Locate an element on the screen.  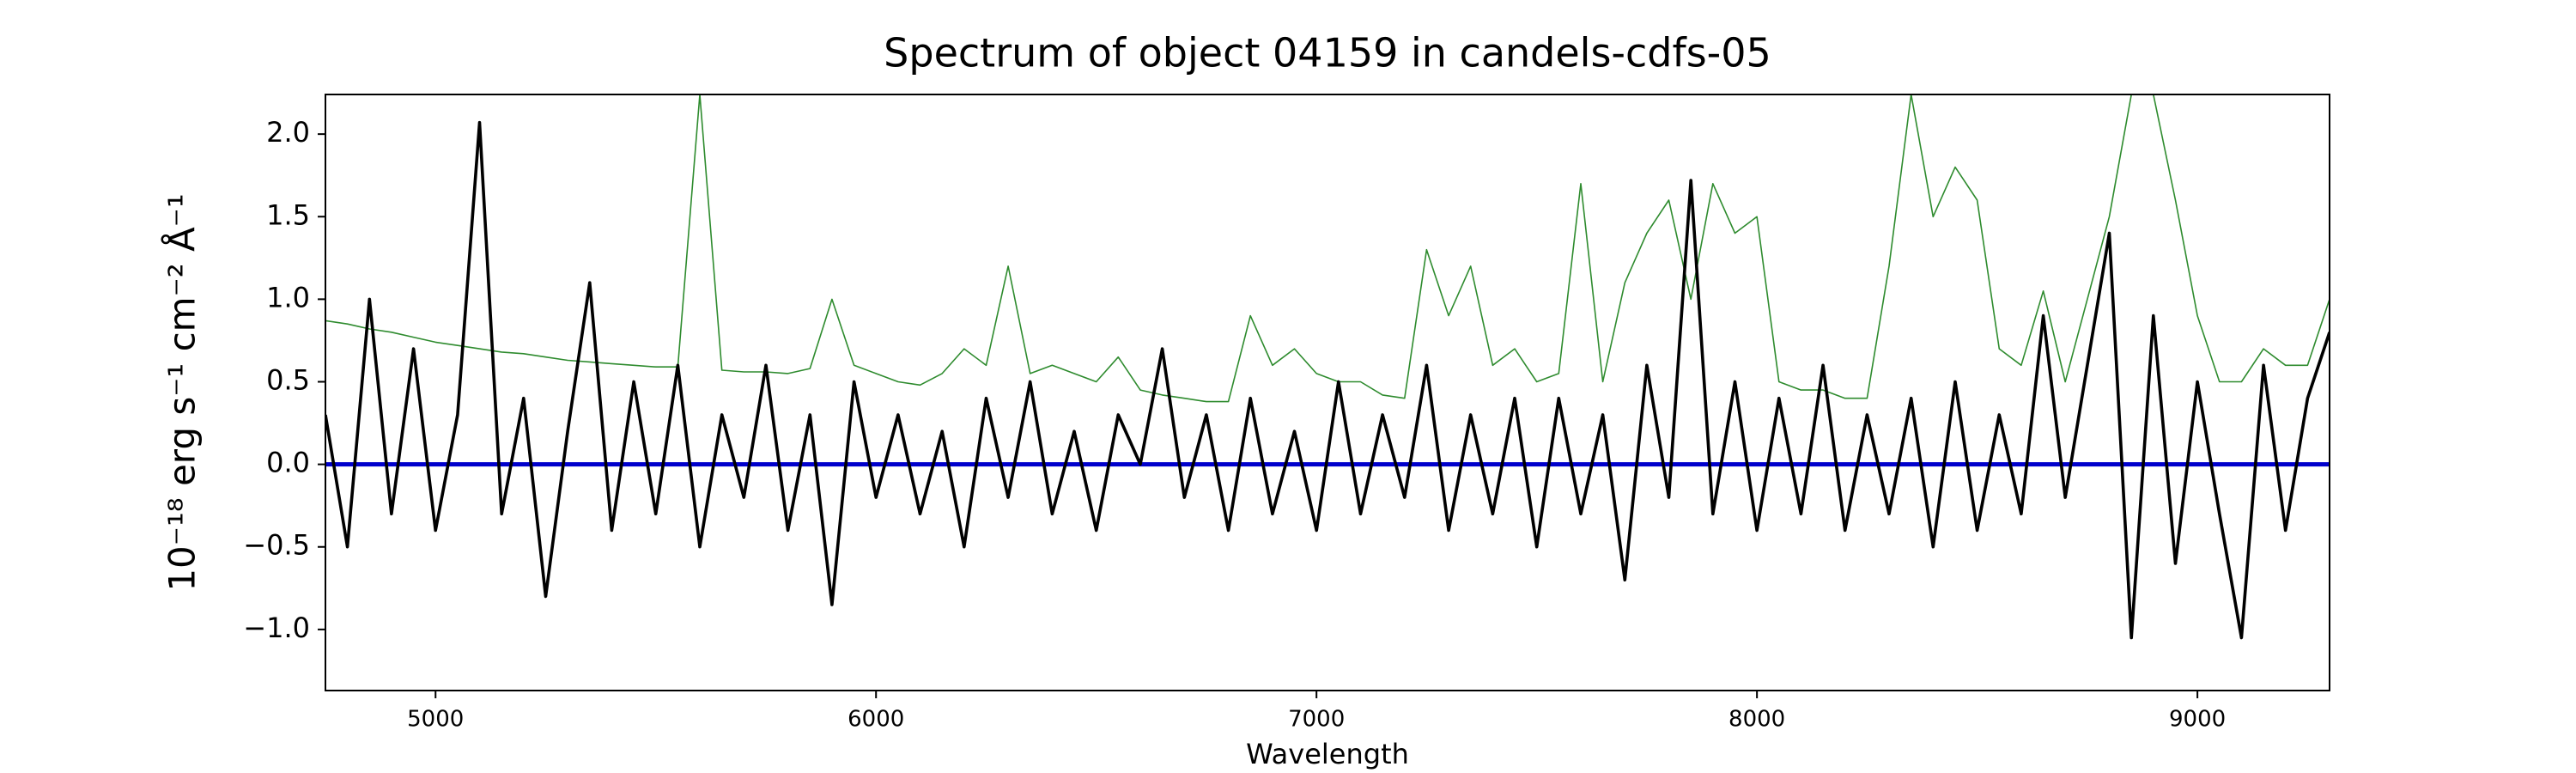
y-tick-label: 1.0 is located at coordinates (288, 297).